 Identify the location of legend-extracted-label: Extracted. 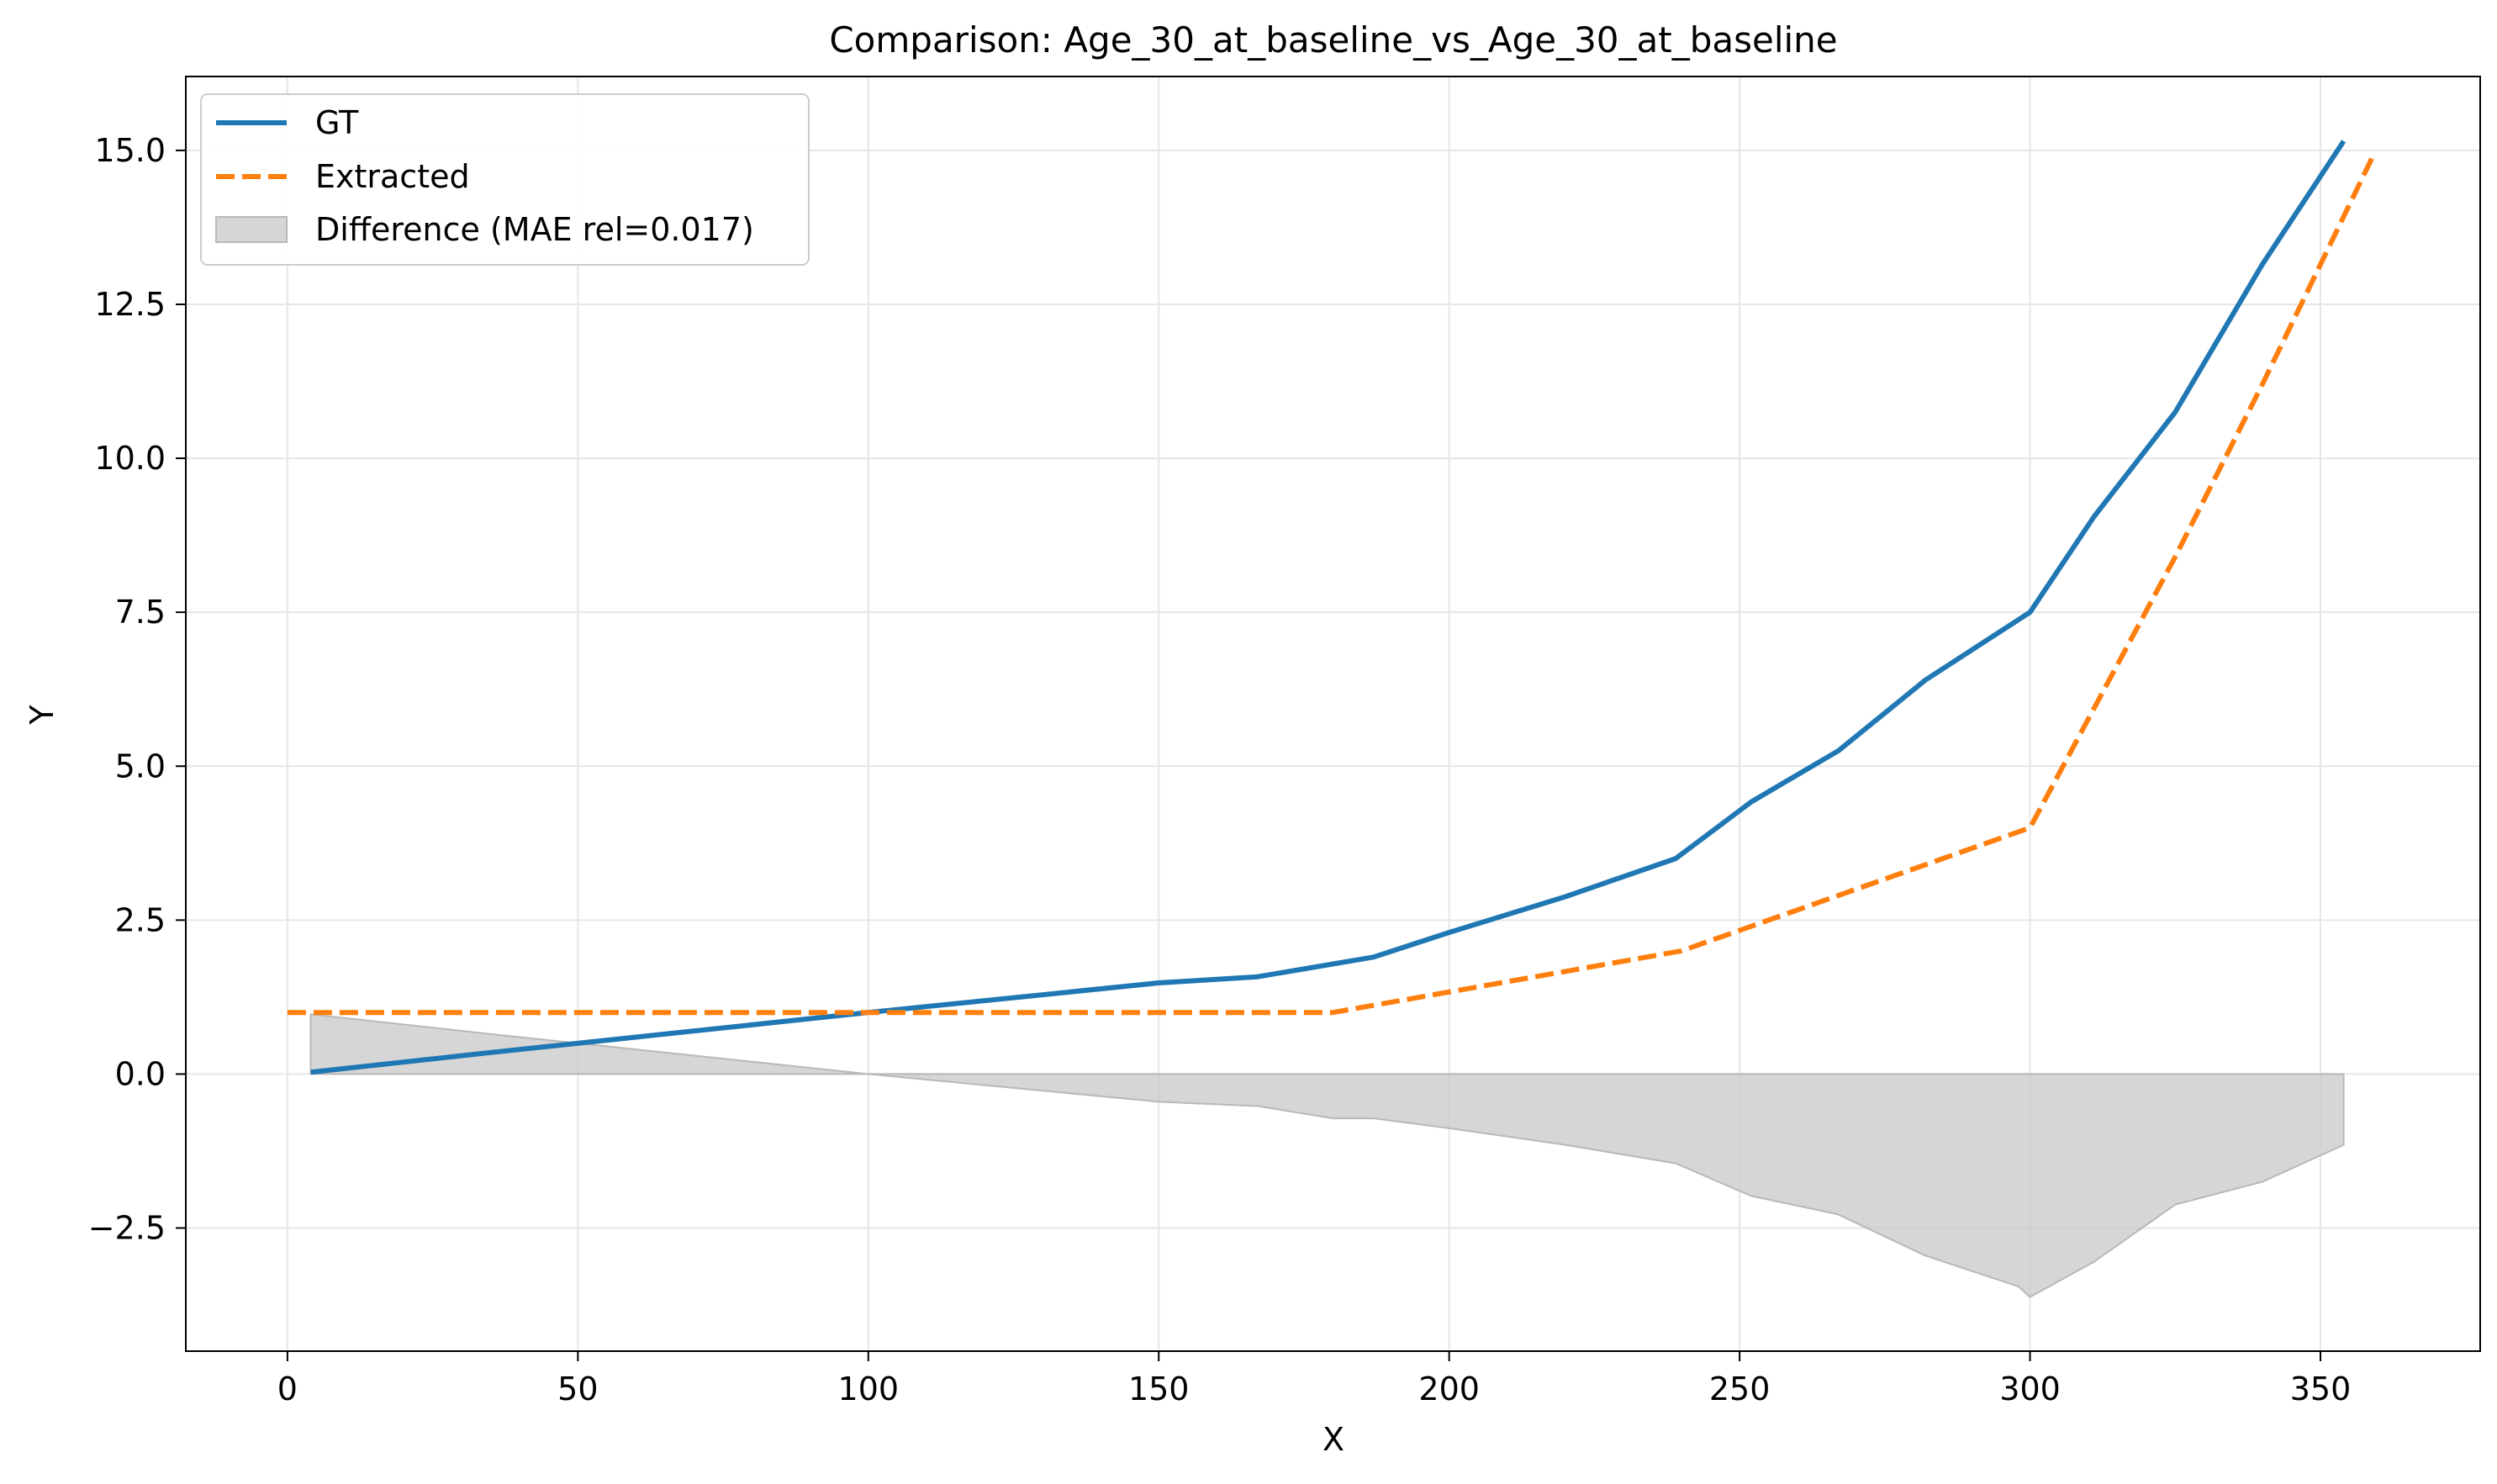
(392, 176).